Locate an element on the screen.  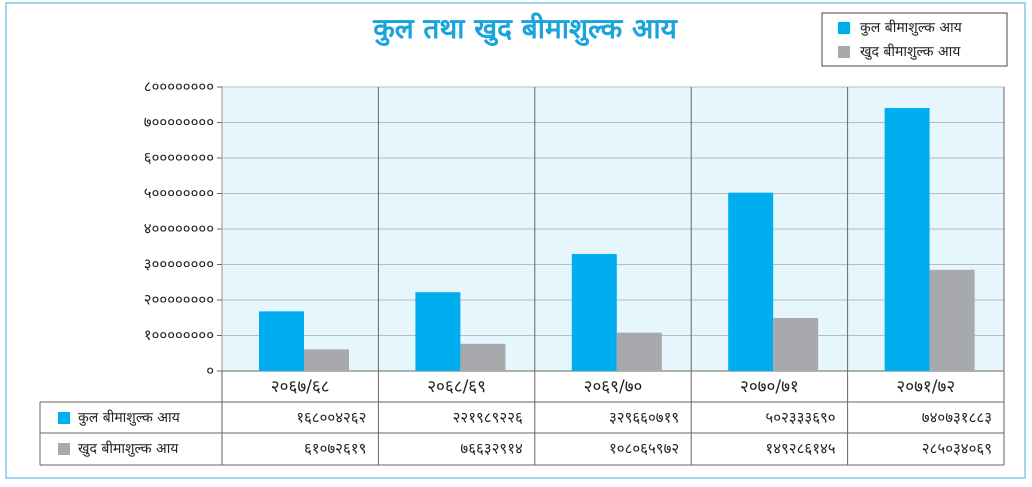
table-row-label: खुद बीमाशुल्क आय is located at coordinates (128, 448).